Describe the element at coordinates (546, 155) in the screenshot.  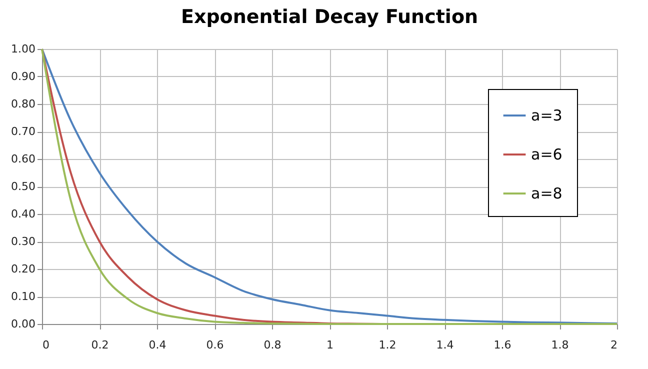
I see `legend-label: a=6` at that location.